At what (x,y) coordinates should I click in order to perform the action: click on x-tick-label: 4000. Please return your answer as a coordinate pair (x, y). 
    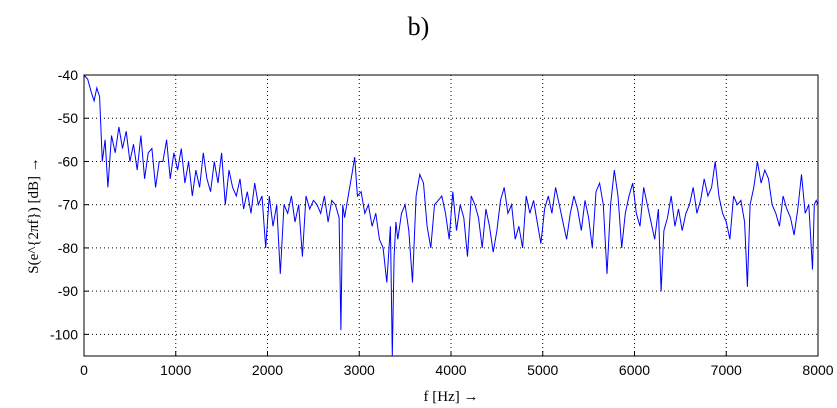
    Looking at the image, I should click on (450, 370).